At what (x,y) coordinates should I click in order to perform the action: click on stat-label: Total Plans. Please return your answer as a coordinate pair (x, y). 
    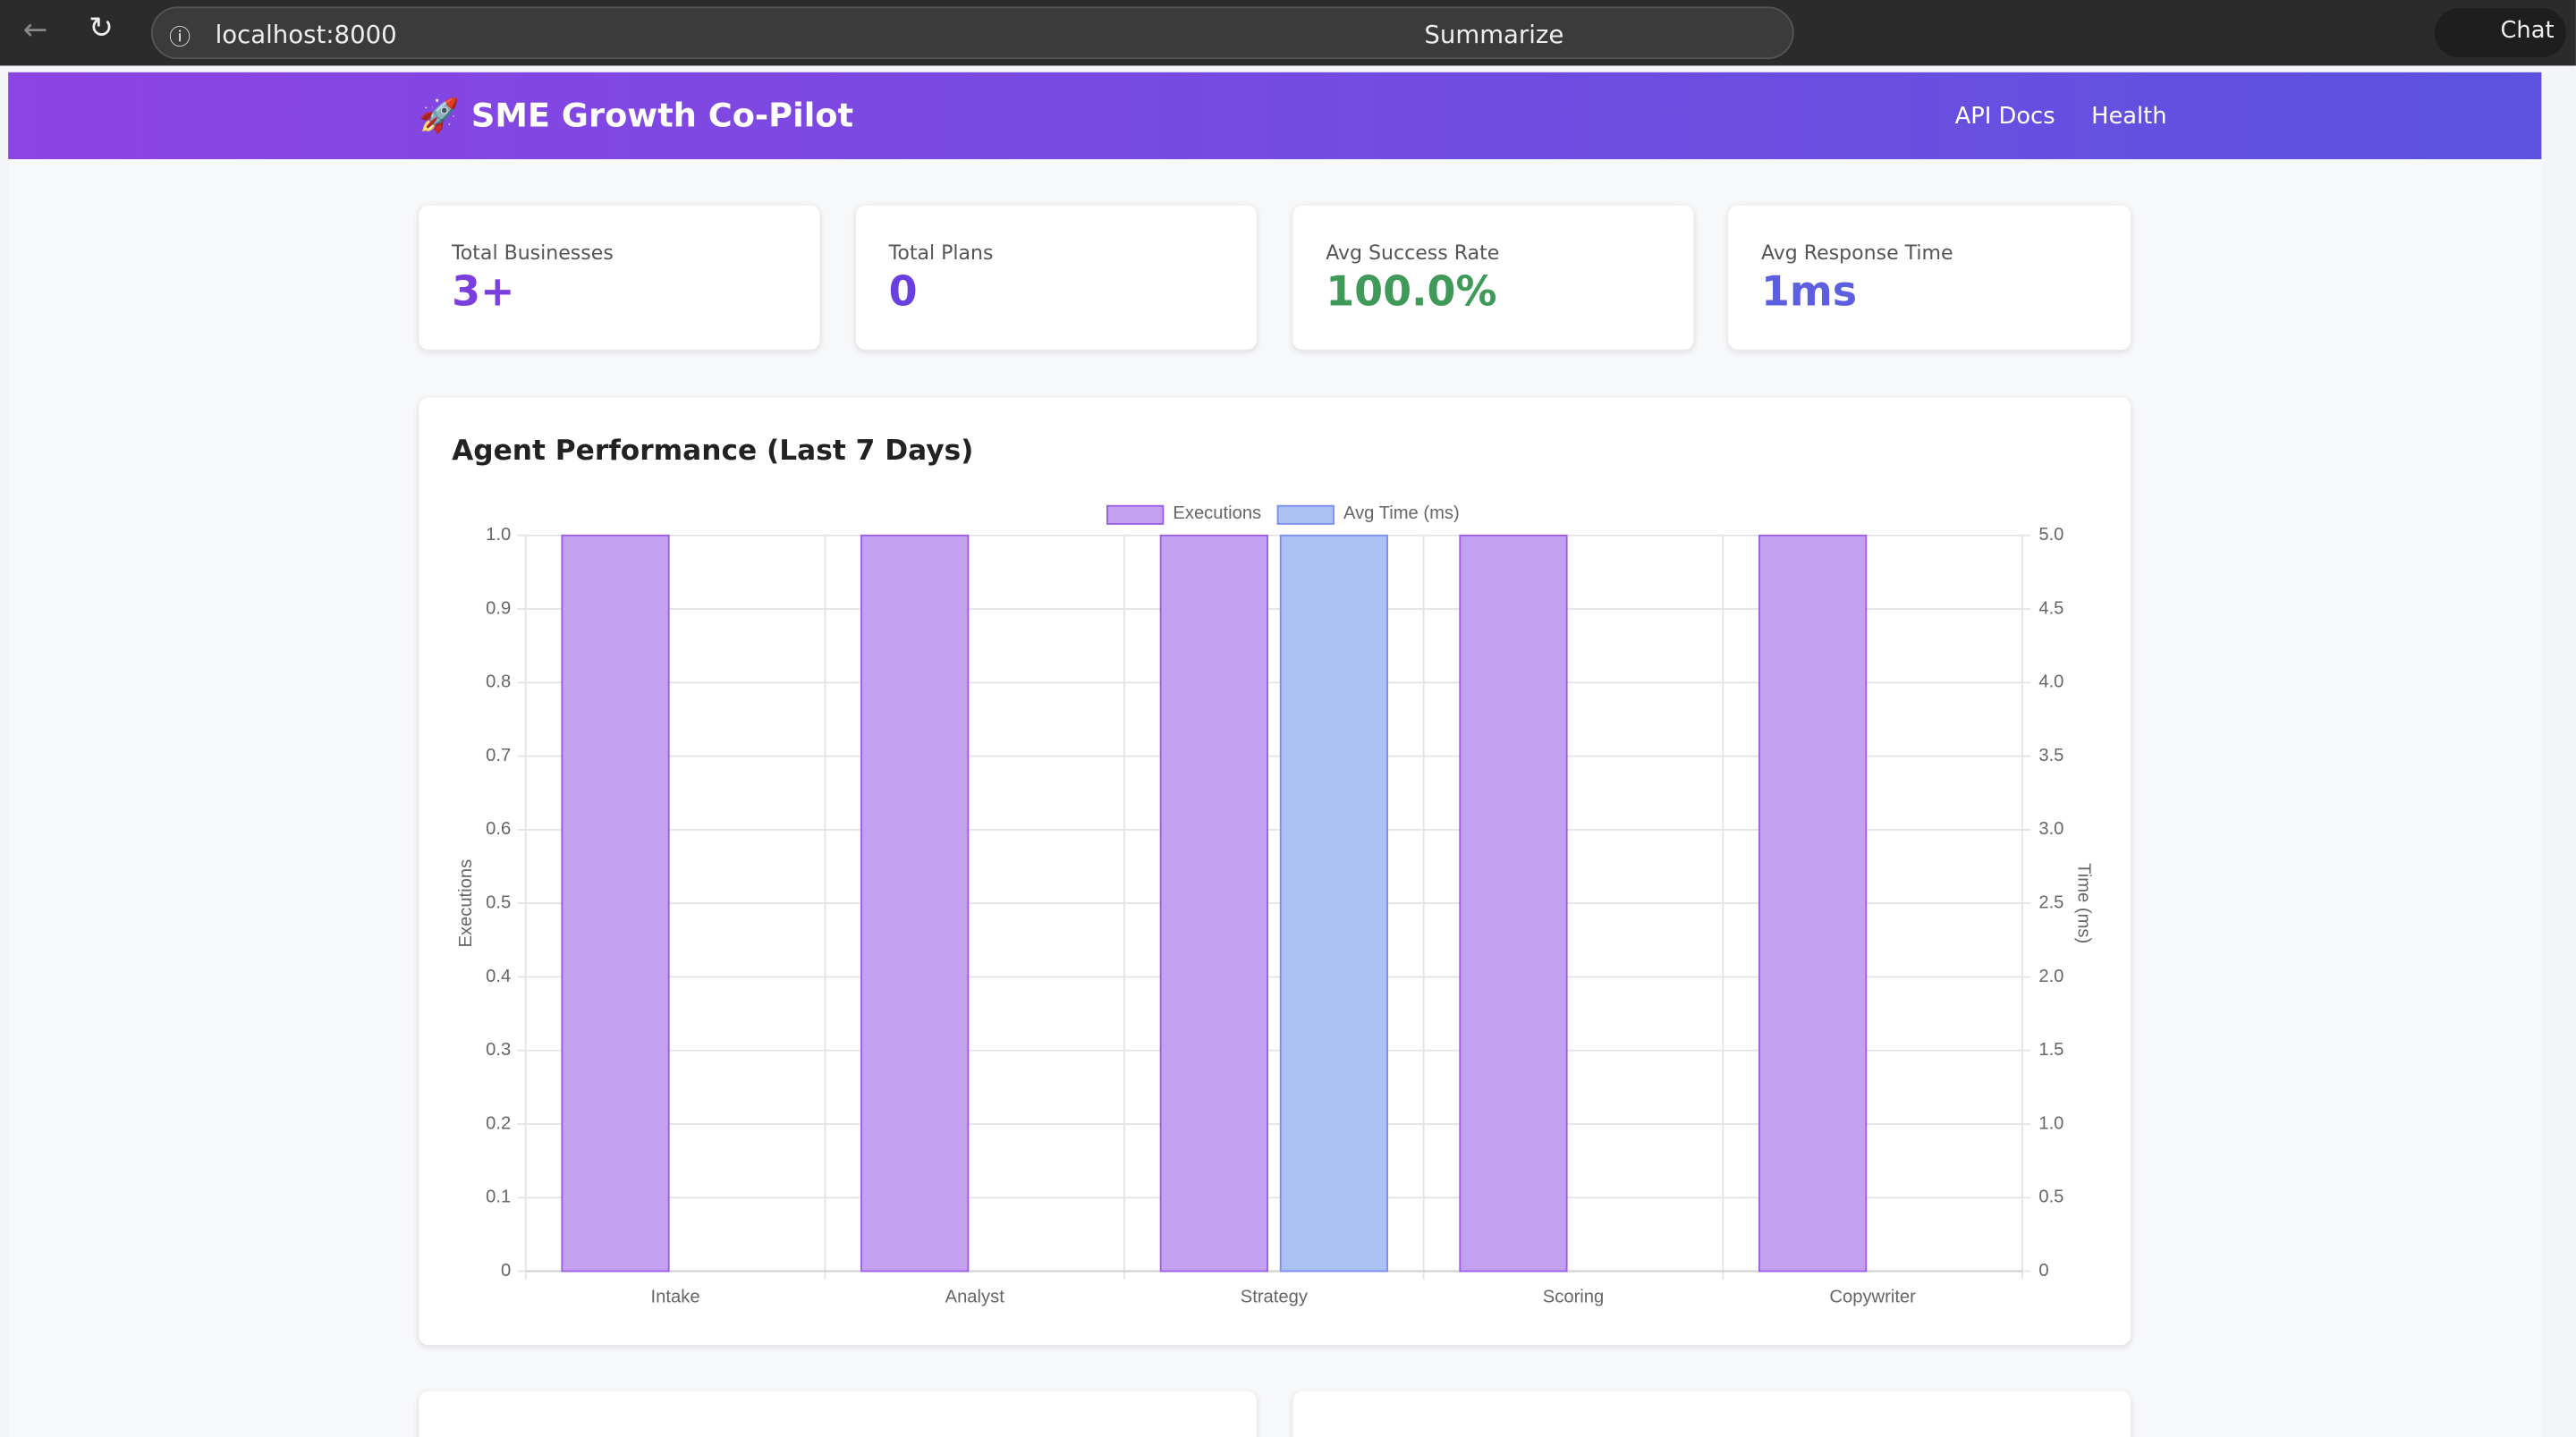
    Looking at the image, I should click on (941, 253).